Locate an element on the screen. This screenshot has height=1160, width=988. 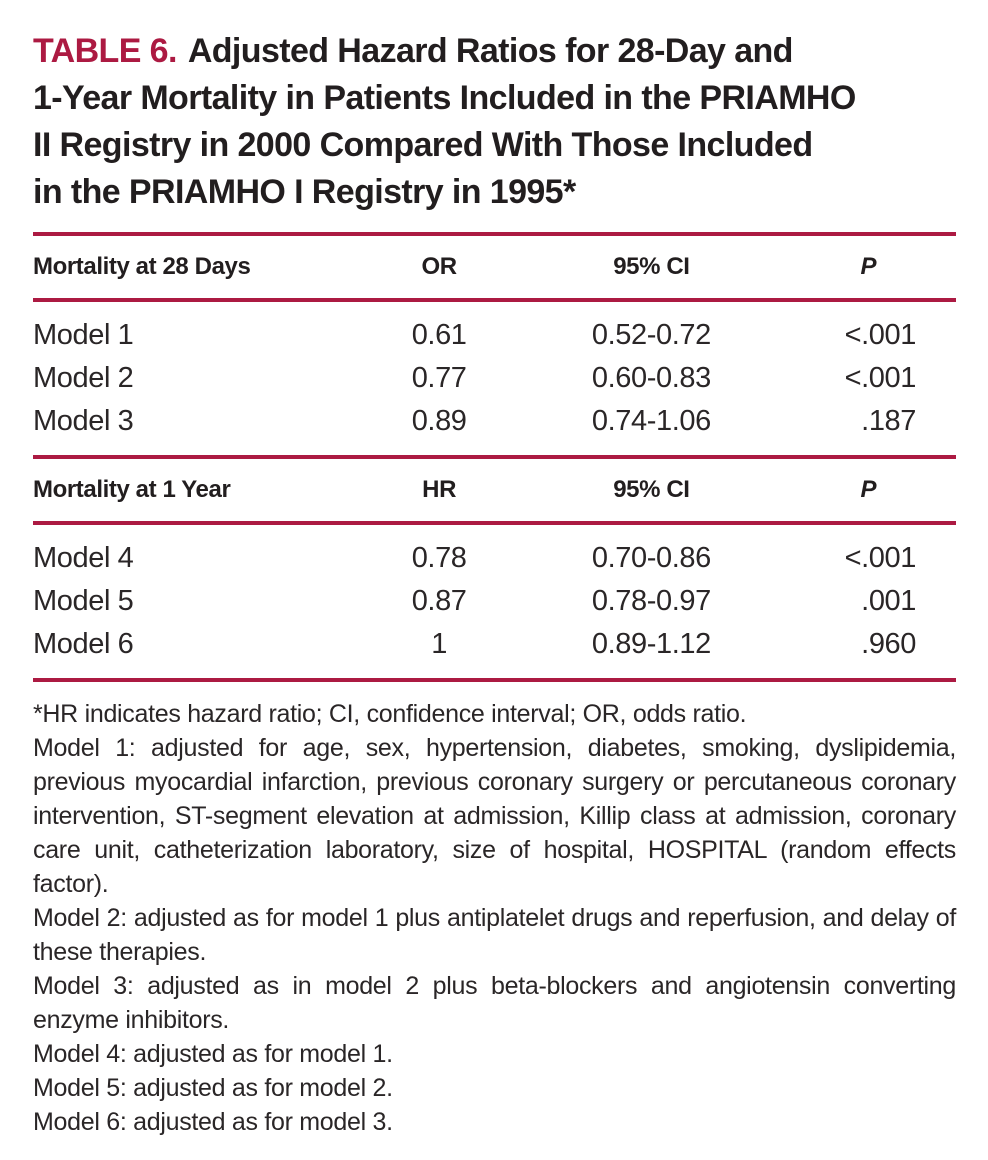
table-row: Model 2 0.77 0.60-0.83 <.001 is located at coordinates (494, 378).